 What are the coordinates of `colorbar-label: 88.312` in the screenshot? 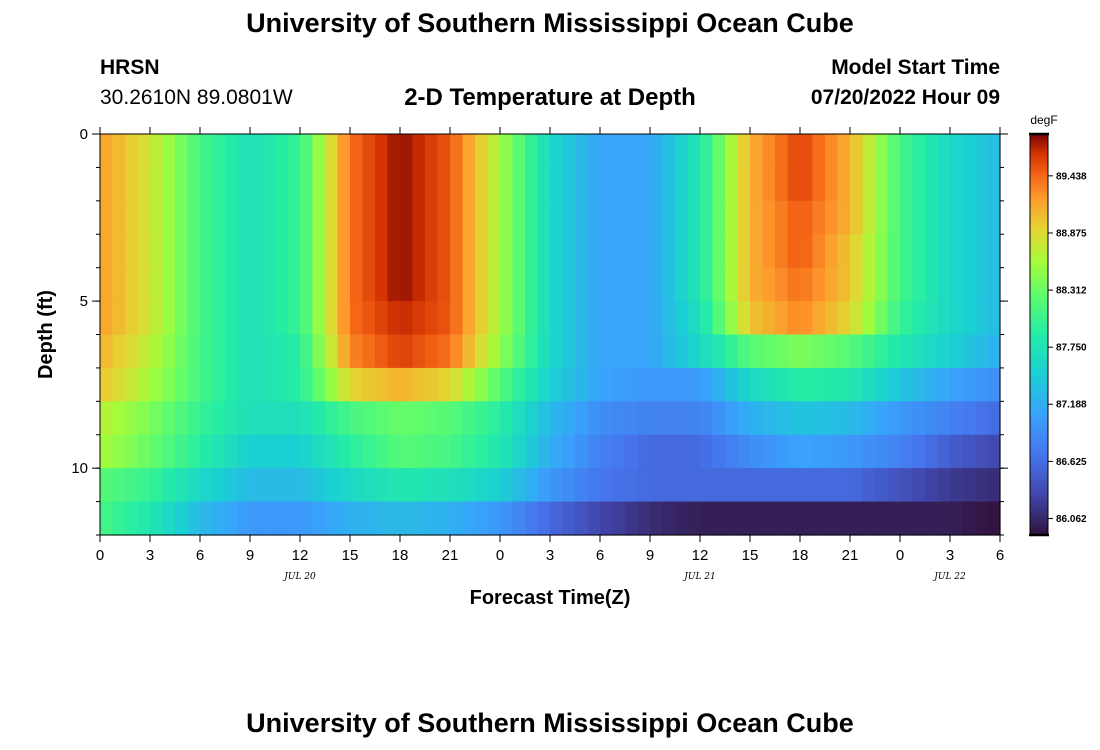 It's located at (1071, 291).